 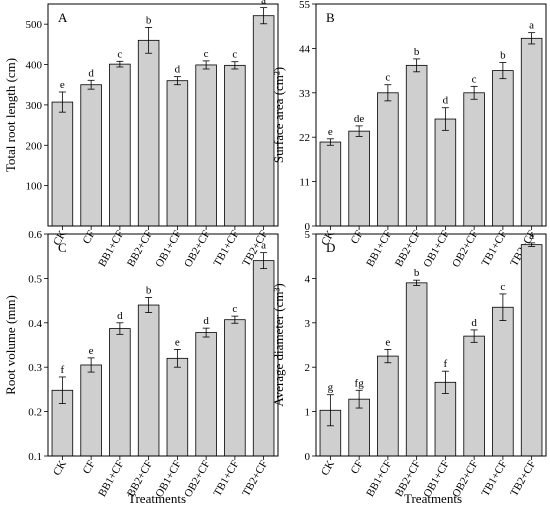 I want to click on y-tick-label: 44, so click(x=305, y=49).